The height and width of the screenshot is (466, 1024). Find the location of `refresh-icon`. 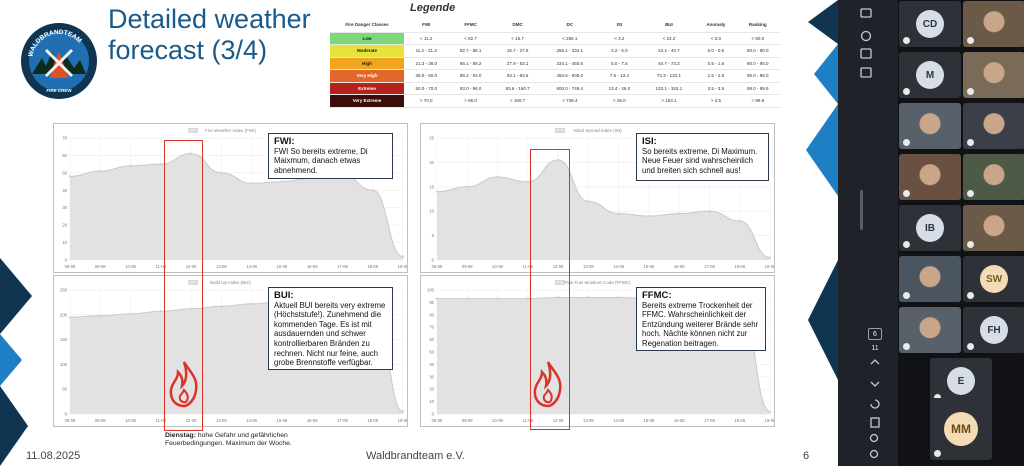

refresh-icon is located at coordinates (875, 404).